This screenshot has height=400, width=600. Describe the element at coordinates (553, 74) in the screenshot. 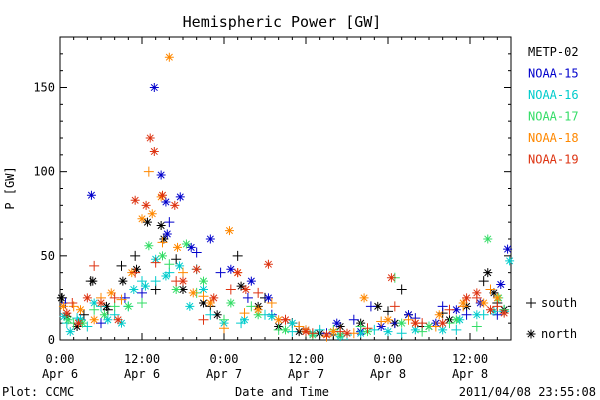

I see `legend-entry: NOAA-15` at that location.